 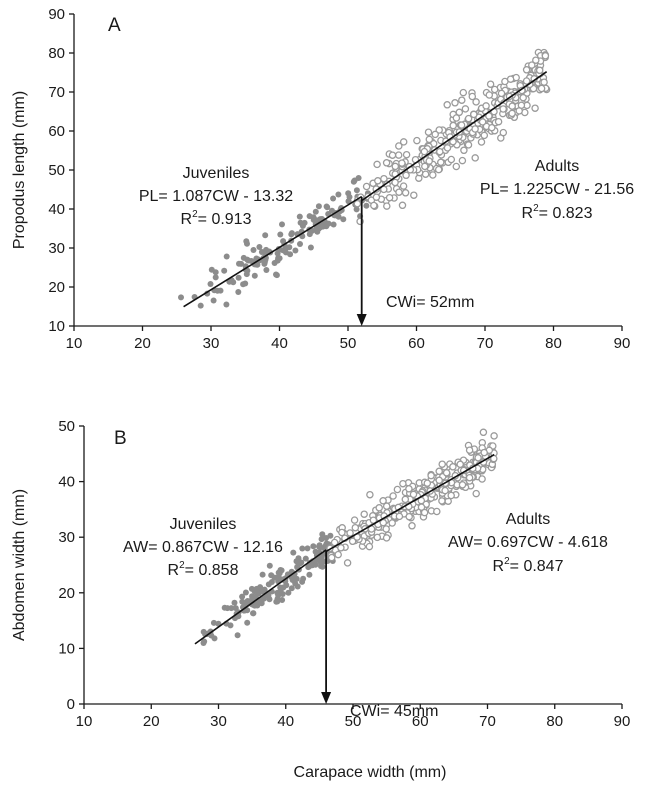 I want to click on panel-b-x-tick-label: 70, so click(x=487, y=721).